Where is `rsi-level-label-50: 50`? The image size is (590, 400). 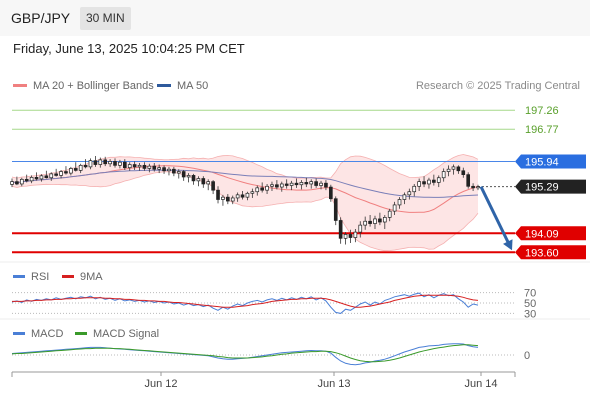 rsi-level-label-50: 50 is located at coordinates (530, 304).